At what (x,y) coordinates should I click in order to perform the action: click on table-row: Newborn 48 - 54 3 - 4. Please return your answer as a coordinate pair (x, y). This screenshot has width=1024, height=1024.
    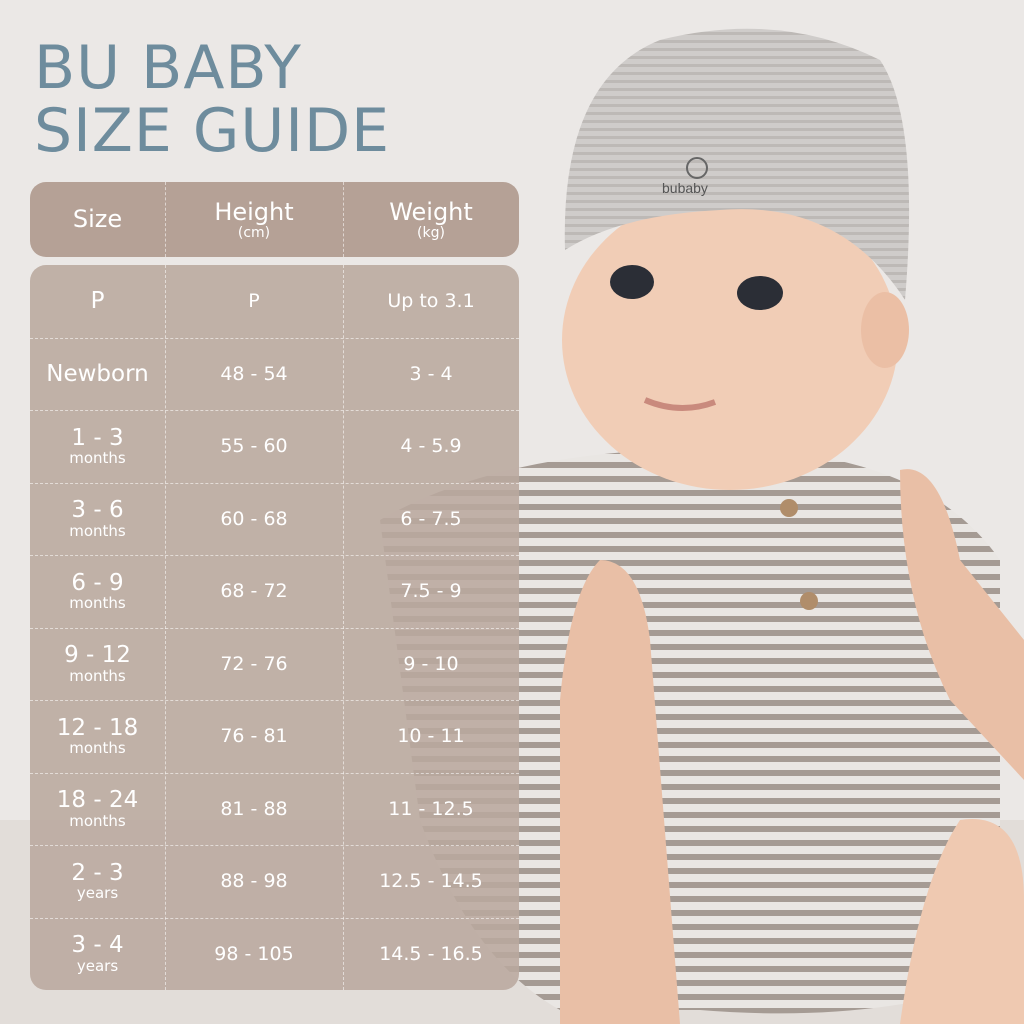
    Looking at the image, I should click on (274, 374).